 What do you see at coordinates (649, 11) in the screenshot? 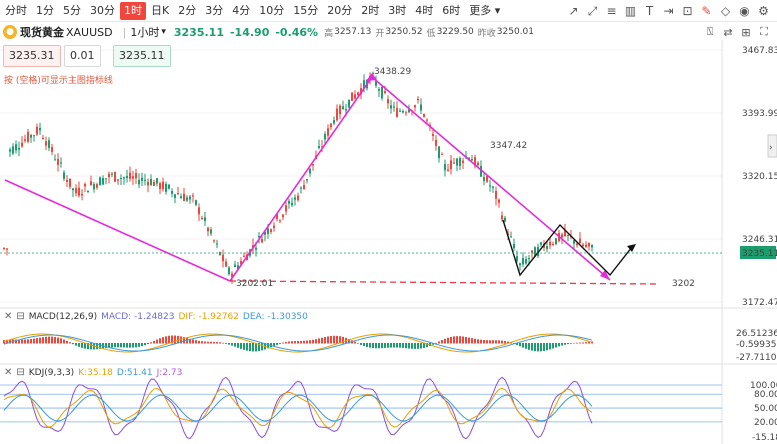
I see `text-tool-icon: T` at bounding box center [649, 11].